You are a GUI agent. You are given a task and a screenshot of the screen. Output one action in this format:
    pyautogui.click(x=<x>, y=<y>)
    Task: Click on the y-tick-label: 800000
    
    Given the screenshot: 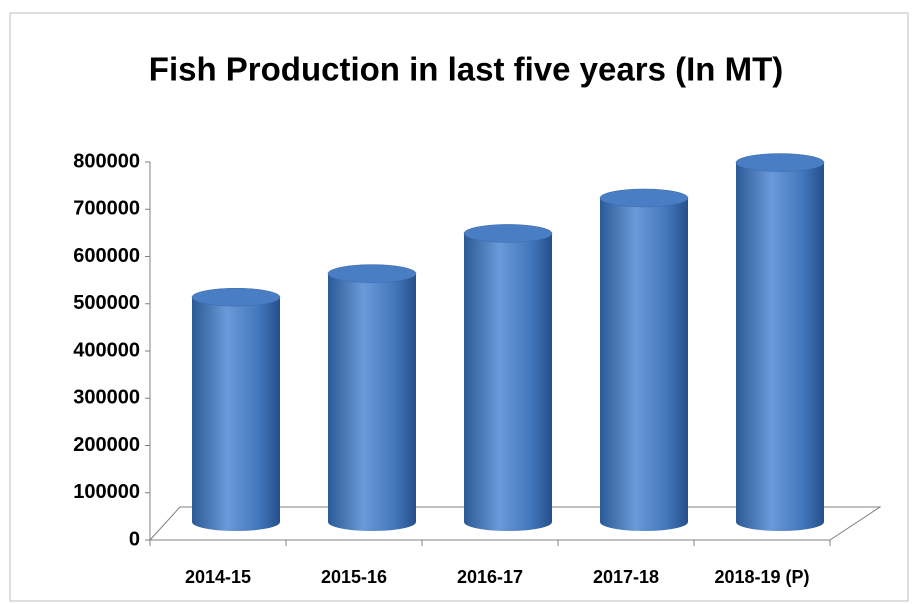 What is the action you would take?
    pyautogui.click(x=106, y=161)
    